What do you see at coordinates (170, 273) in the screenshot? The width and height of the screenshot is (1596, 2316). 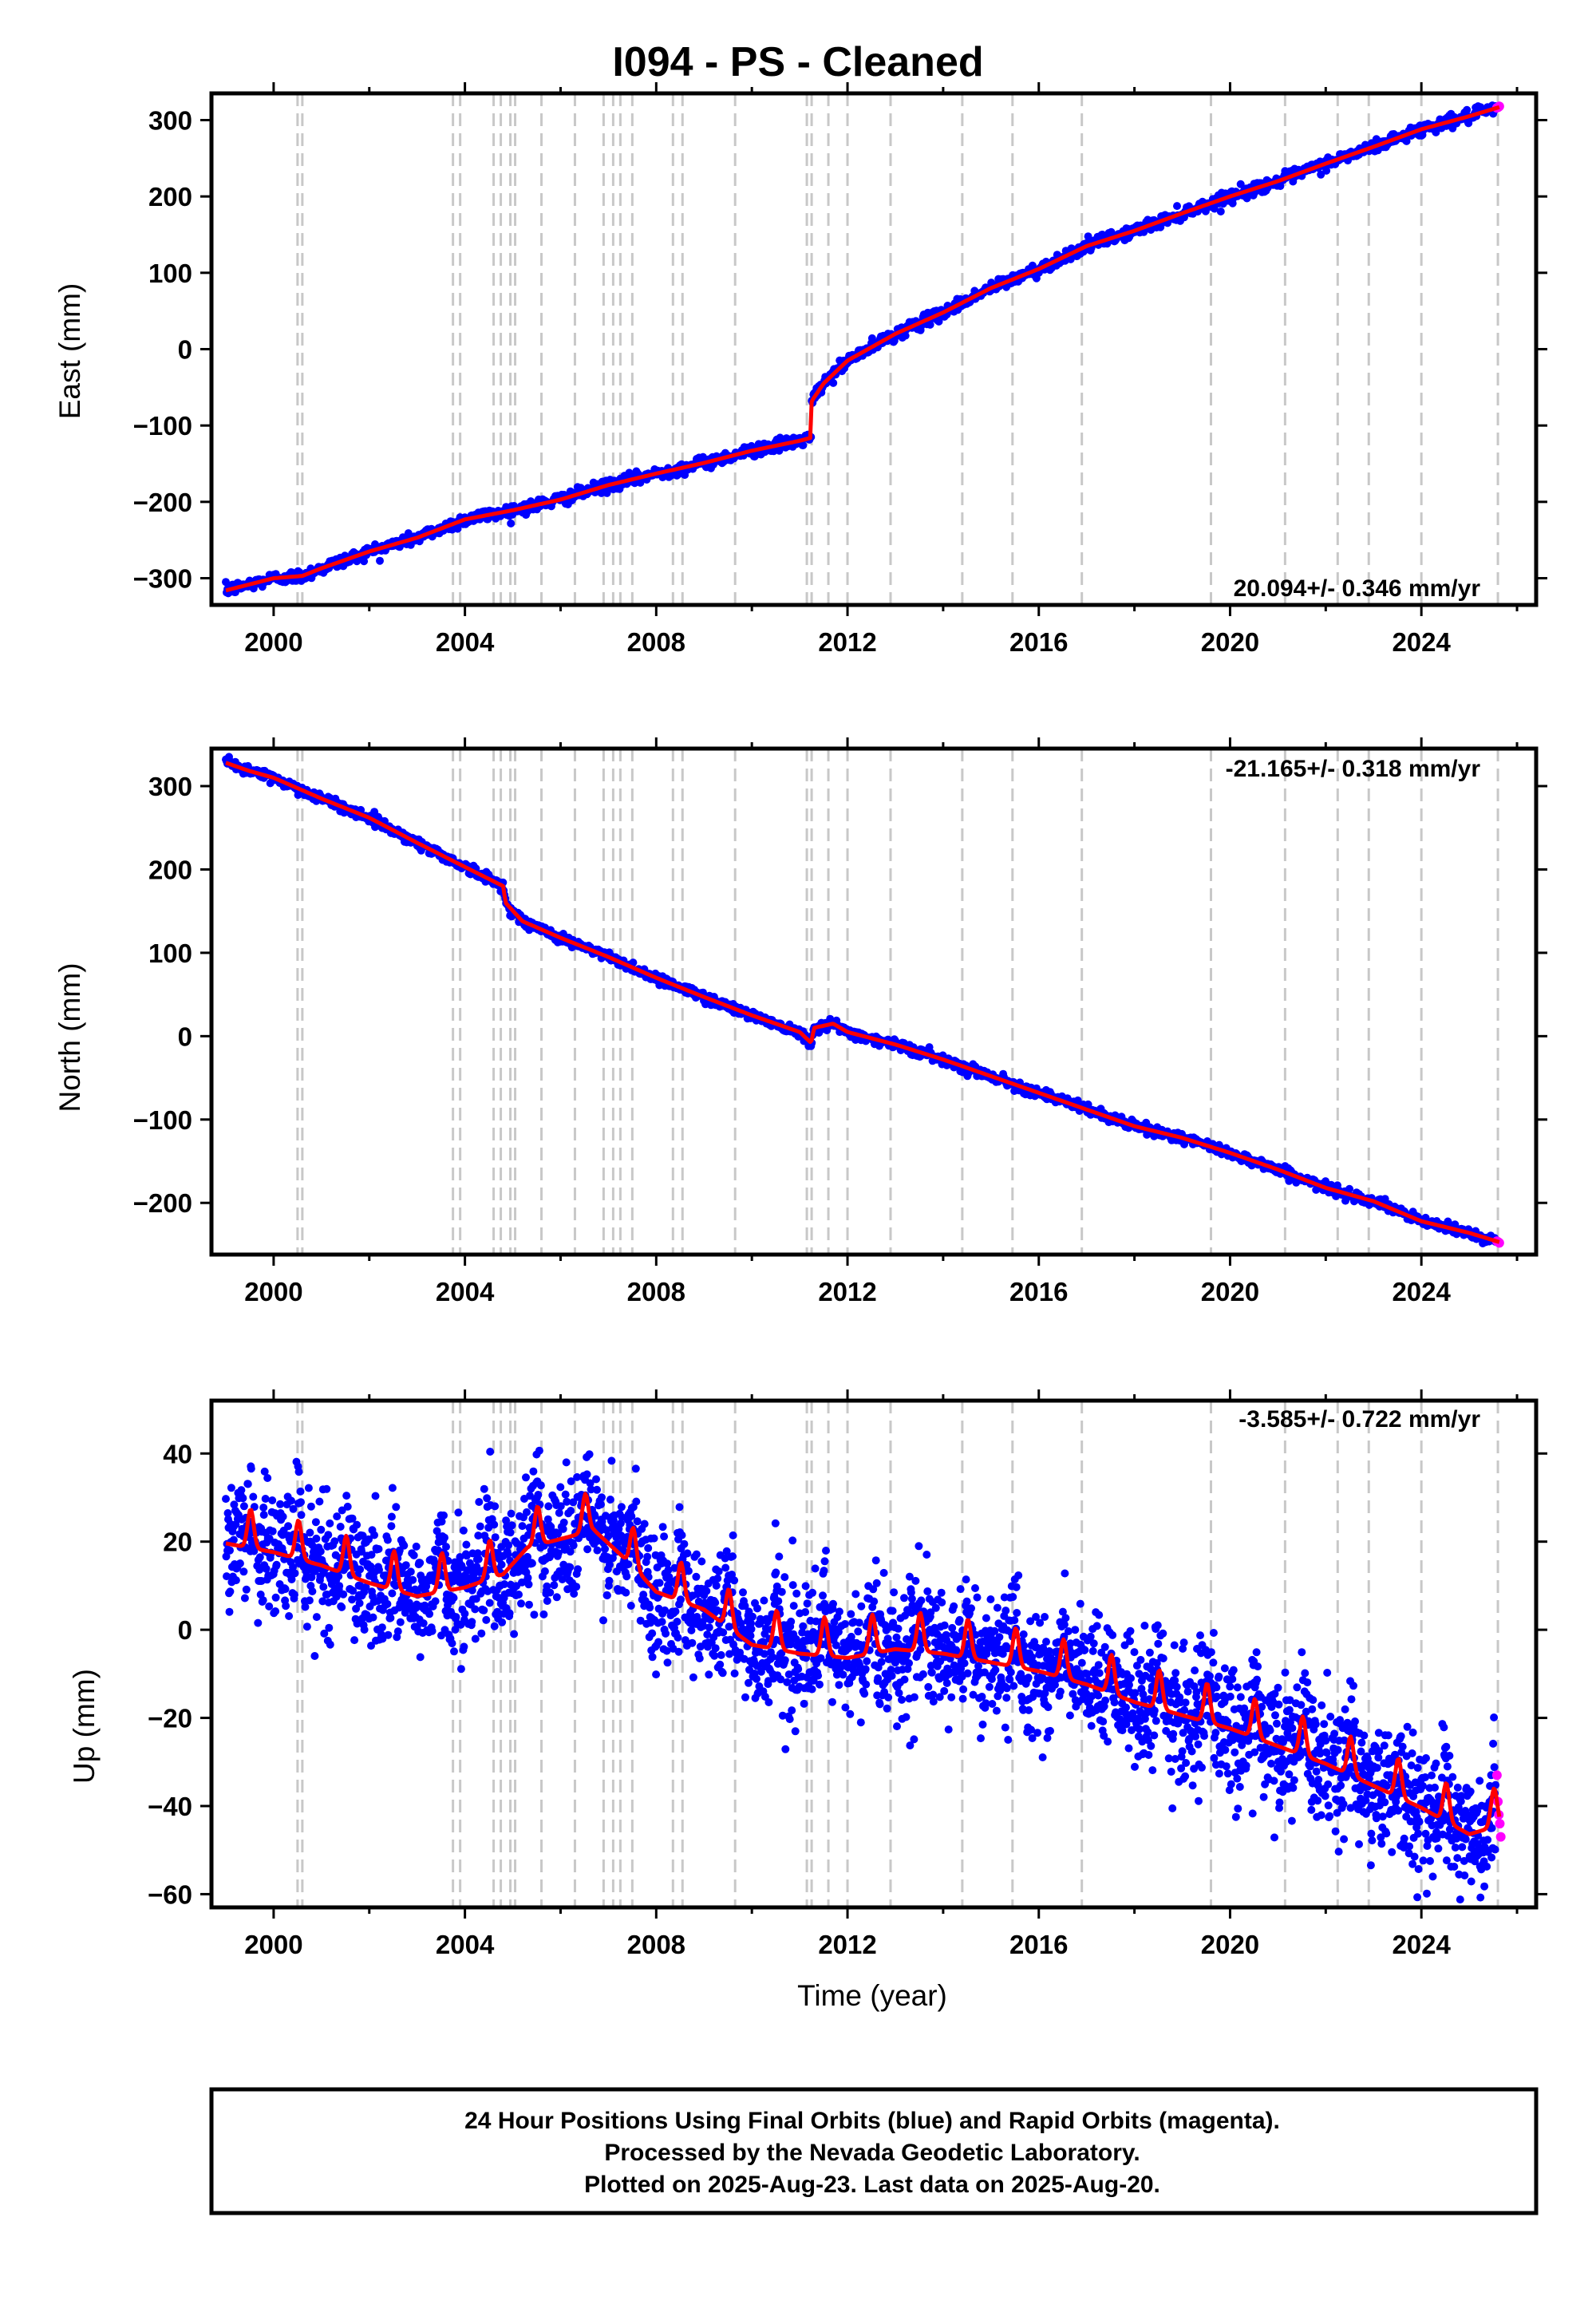 I see `east-y-tick-label: 100` at bounding box center [170, 273].